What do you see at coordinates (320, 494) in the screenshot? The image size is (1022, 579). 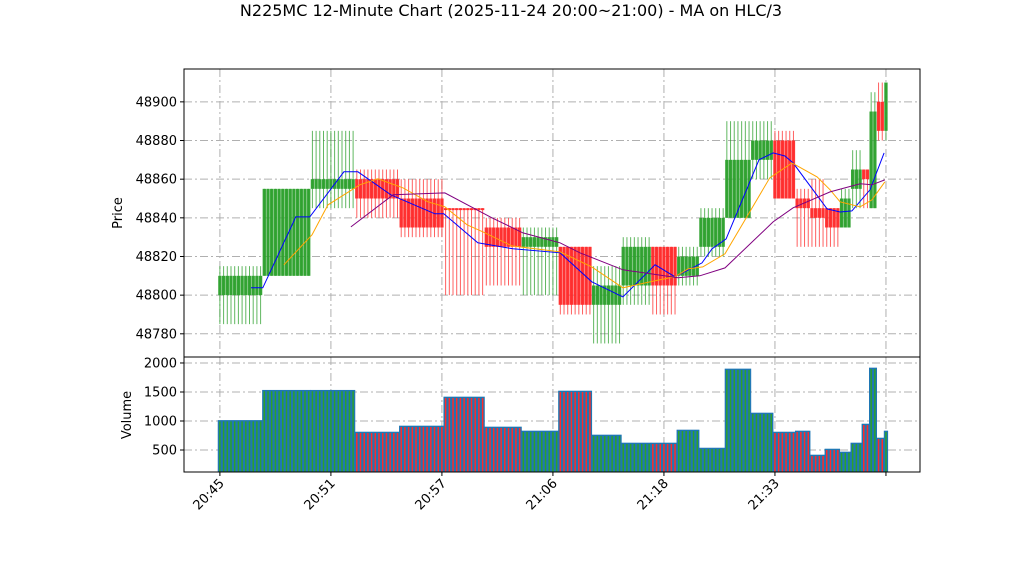 I see `xtick-label: 20:51` at bounding box center [320, 494].